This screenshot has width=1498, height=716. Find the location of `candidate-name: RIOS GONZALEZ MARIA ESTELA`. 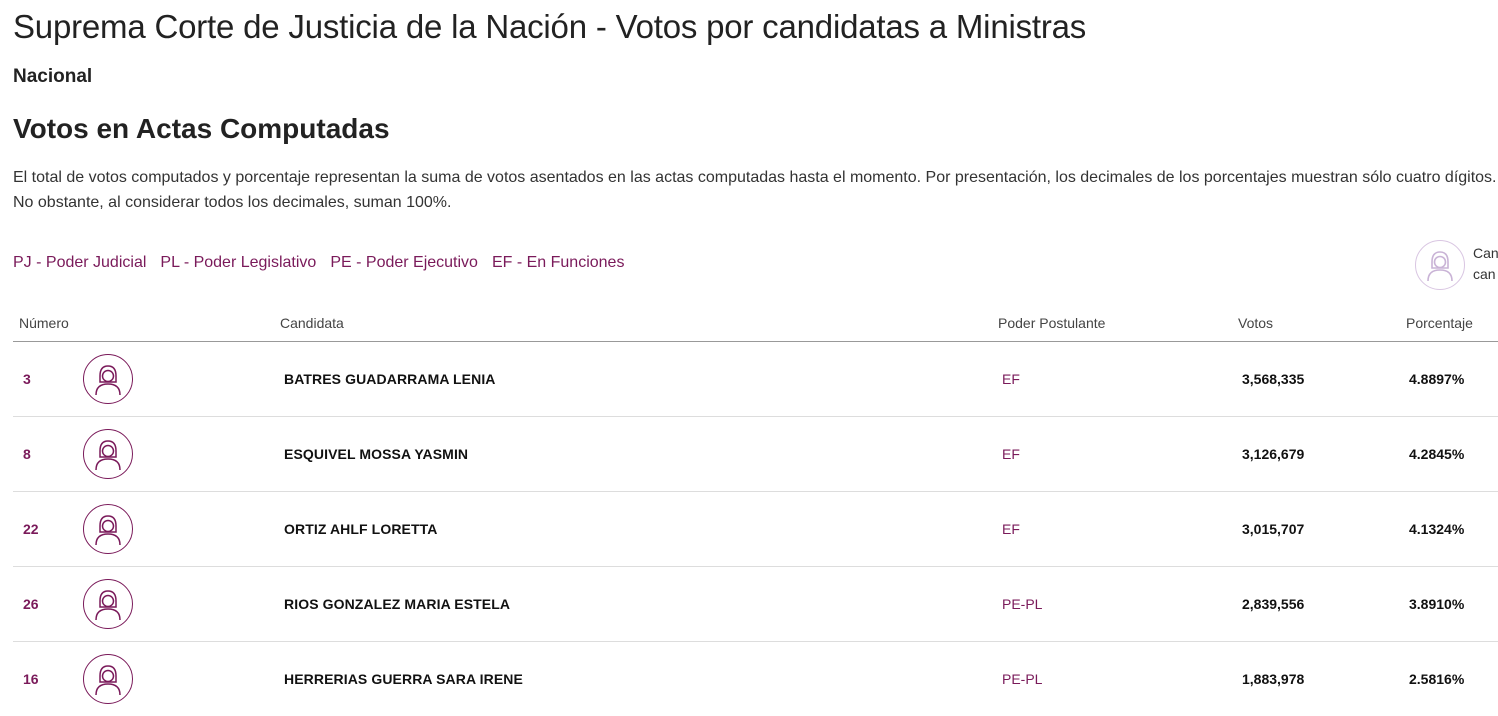

candidate-name: RIOS GONZALEZ MARIA ESTELA is located at coordinates (397, 604).